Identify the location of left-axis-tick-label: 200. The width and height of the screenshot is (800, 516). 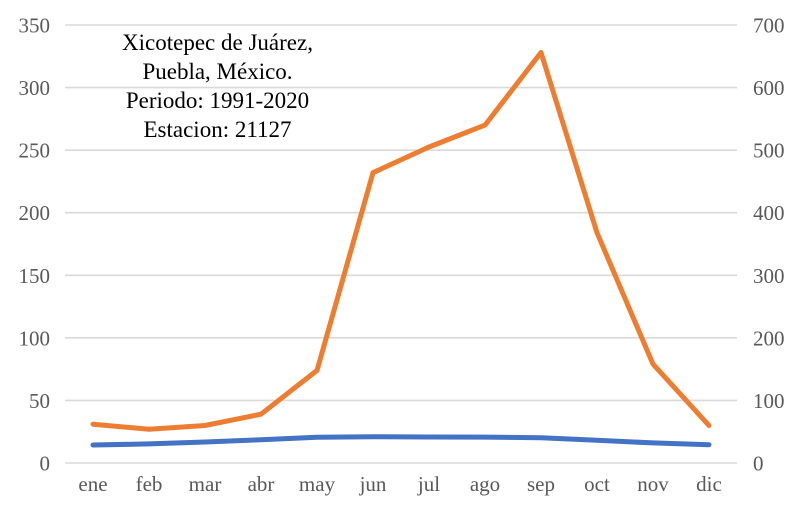
(35, 213).